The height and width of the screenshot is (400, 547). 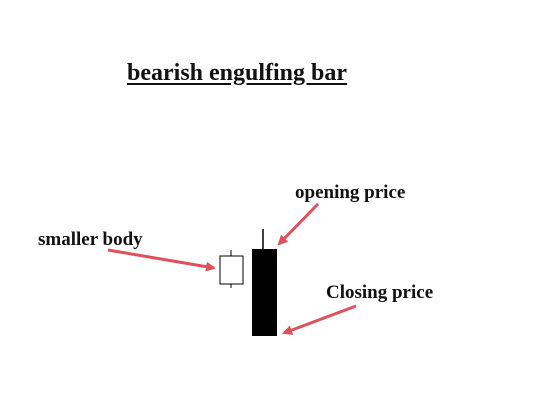 I want to click on closing-price-arrow, so click(x=319, y=319).